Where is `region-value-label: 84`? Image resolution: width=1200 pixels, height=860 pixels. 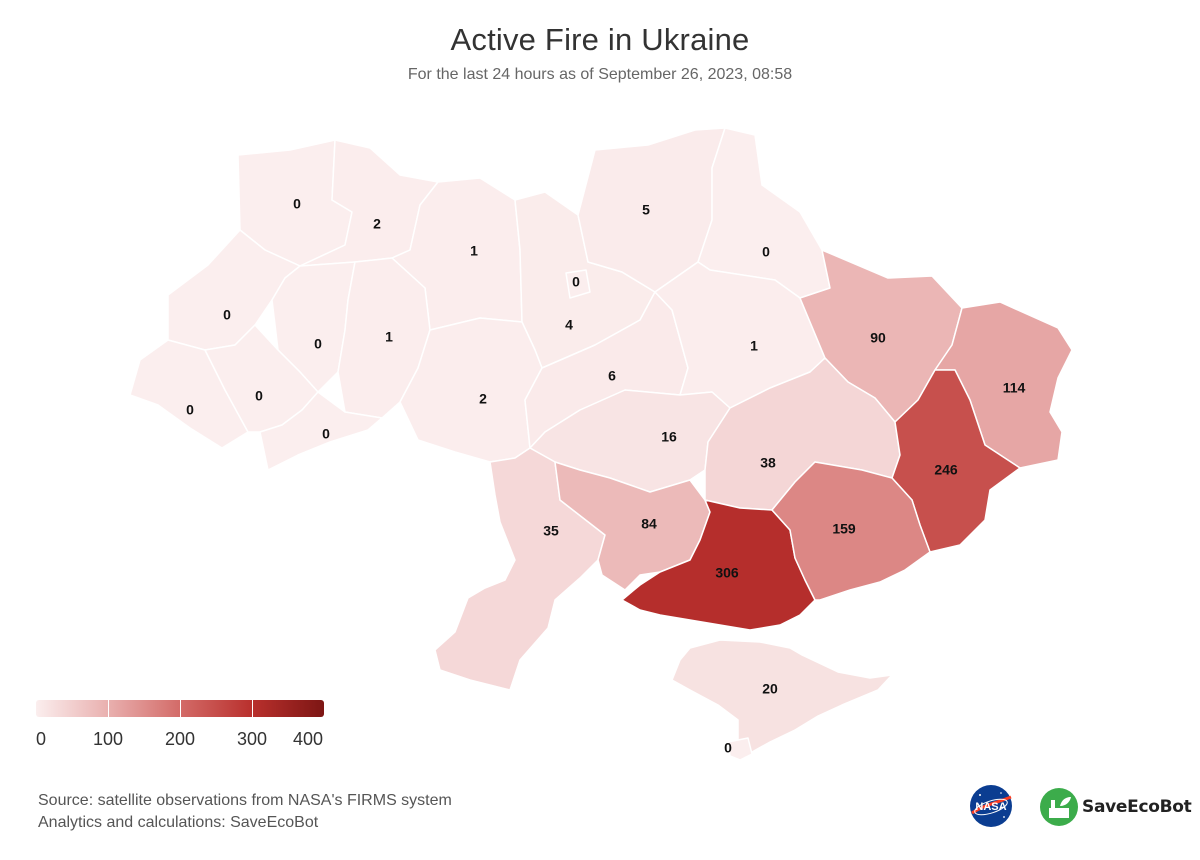
region-value-label: 84 is located at coordinates (649, 524).